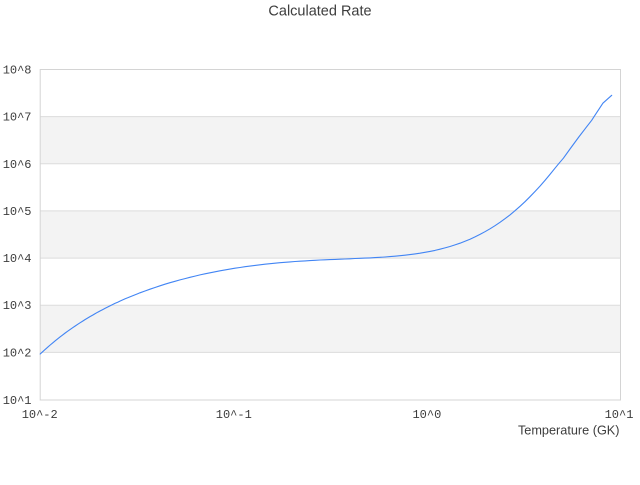 The image size is (640, 485). I want to click on svg-text: 10^2, so click(17, 353).